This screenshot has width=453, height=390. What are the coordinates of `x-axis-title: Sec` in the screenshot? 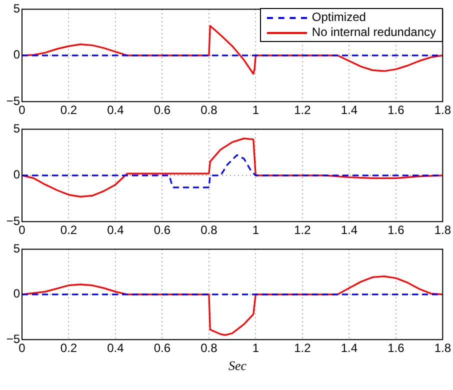 It's located at (237, 366).